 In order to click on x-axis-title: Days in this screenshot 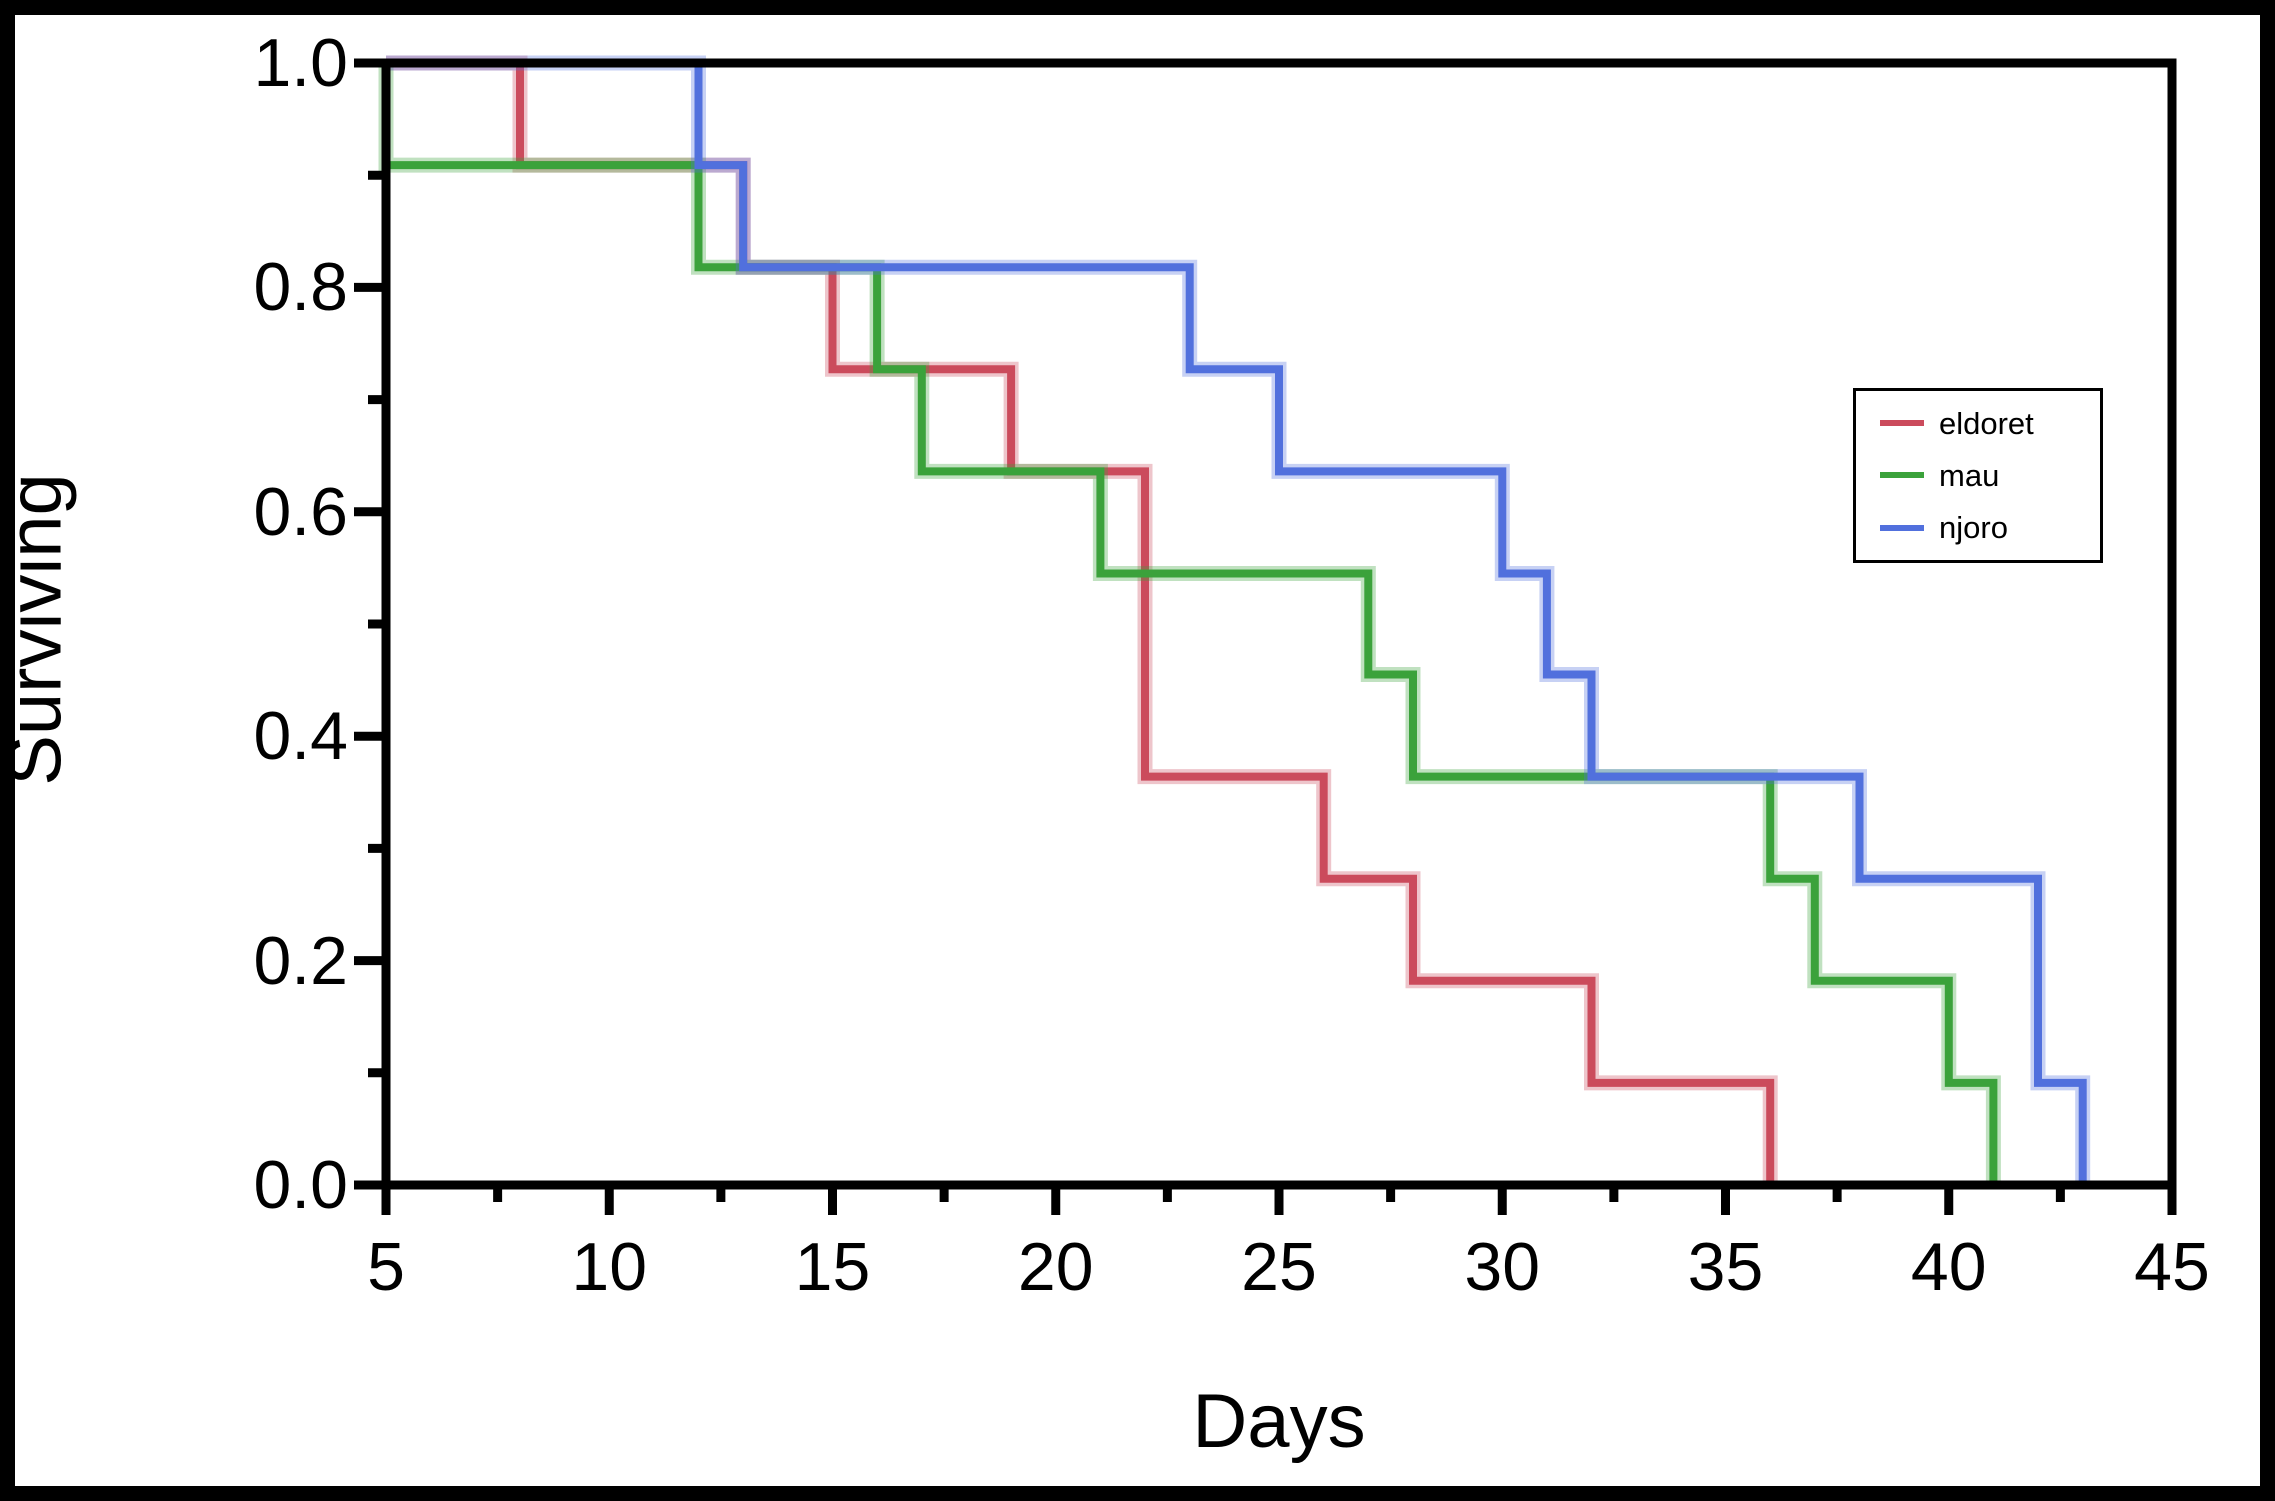, I will do `click(1279, 1421)`.